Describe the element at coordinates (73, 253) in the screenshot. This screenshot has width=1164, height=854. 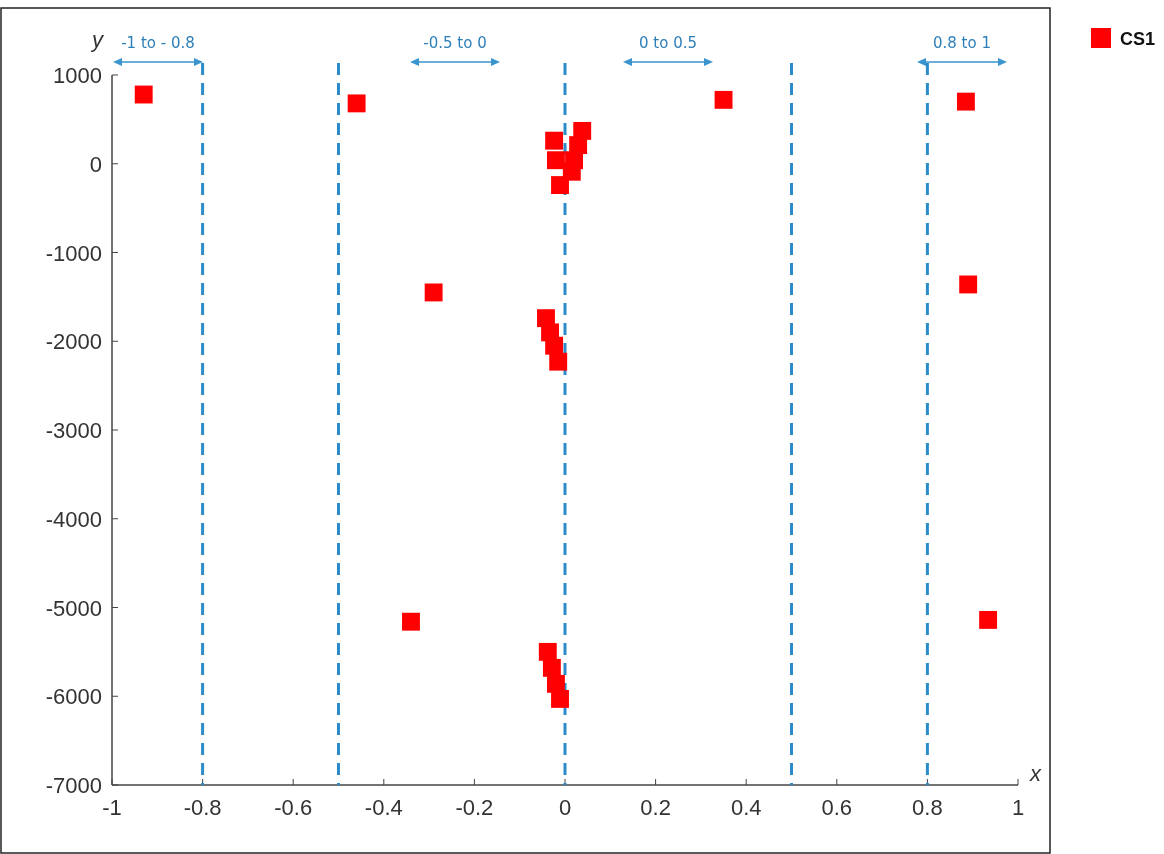
I see `y-tick-label: -1000` at that location.